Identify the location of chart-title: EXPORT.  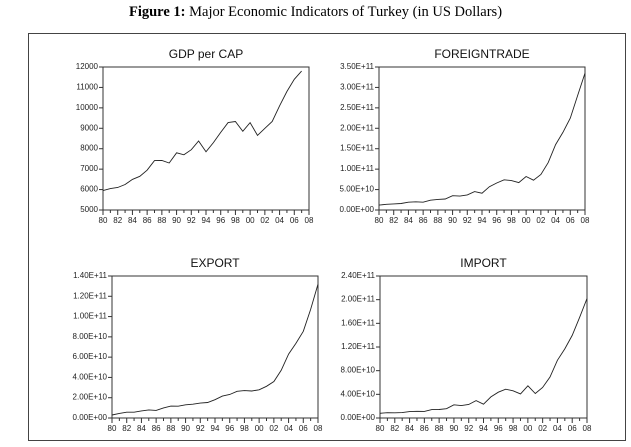
(215, 263).